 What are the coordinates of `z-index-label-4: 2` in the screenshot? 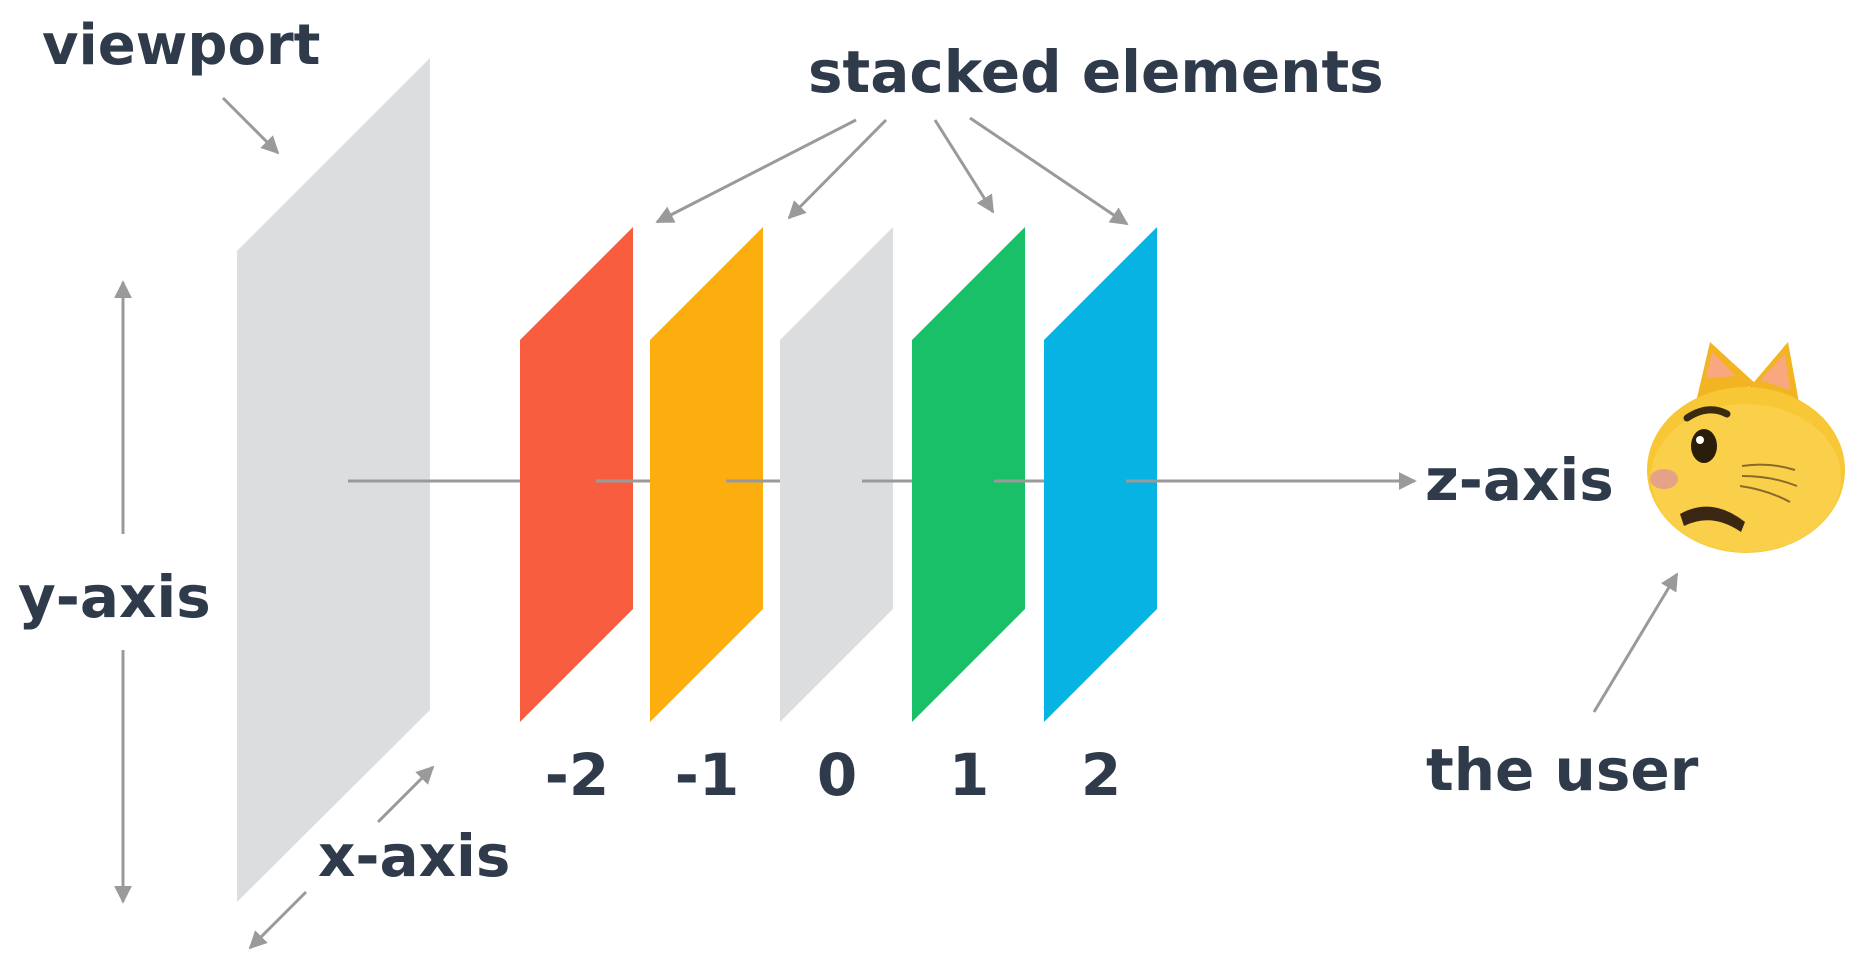 It's located at (1101, 775).